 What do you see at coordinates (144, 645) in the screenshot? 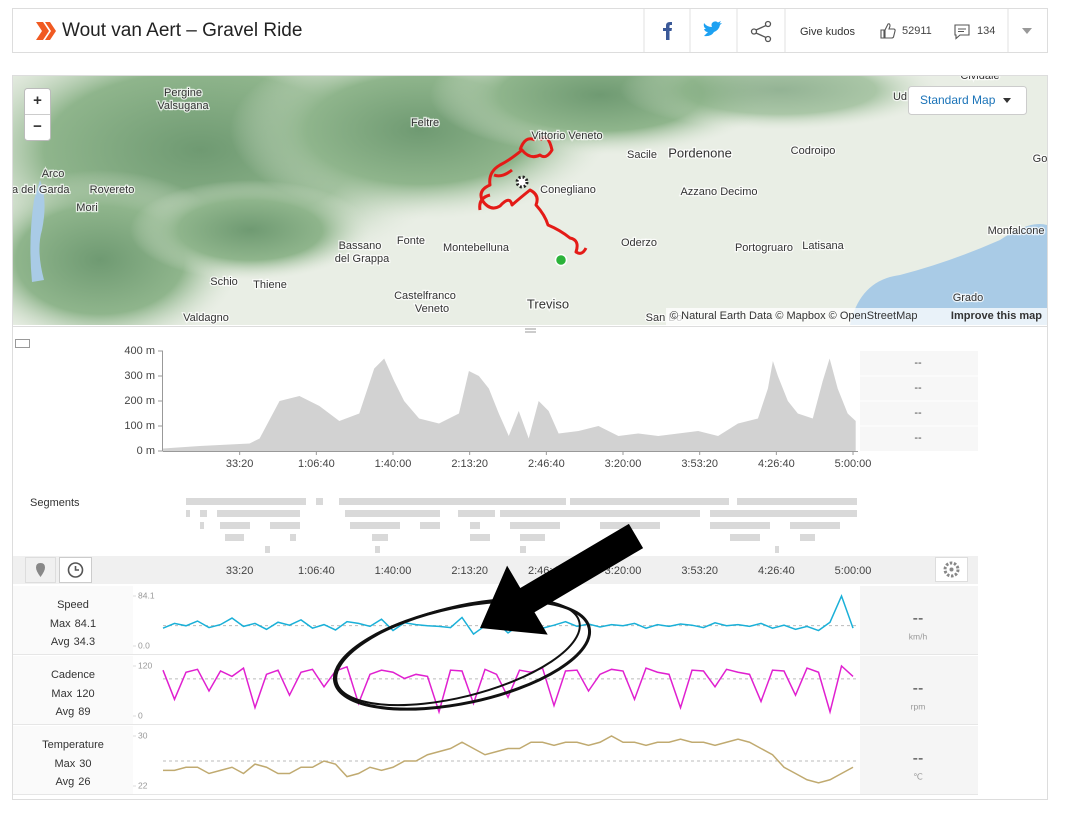
I see `y-tick-label: 0.0` at bounding box center [144, 645].